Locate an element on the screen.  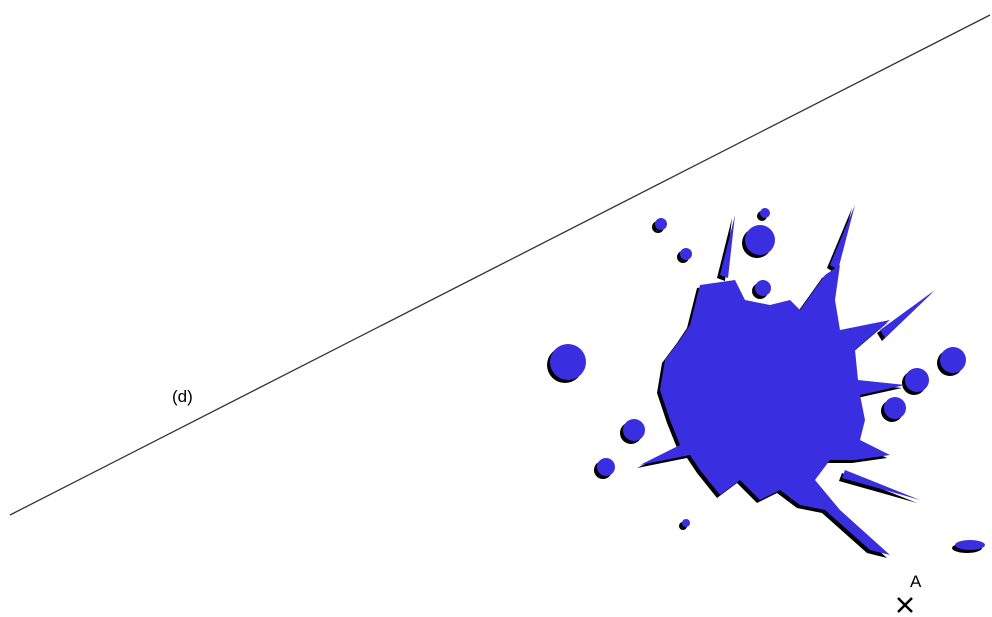
point-a-marker is located at coordinates (905, 605).